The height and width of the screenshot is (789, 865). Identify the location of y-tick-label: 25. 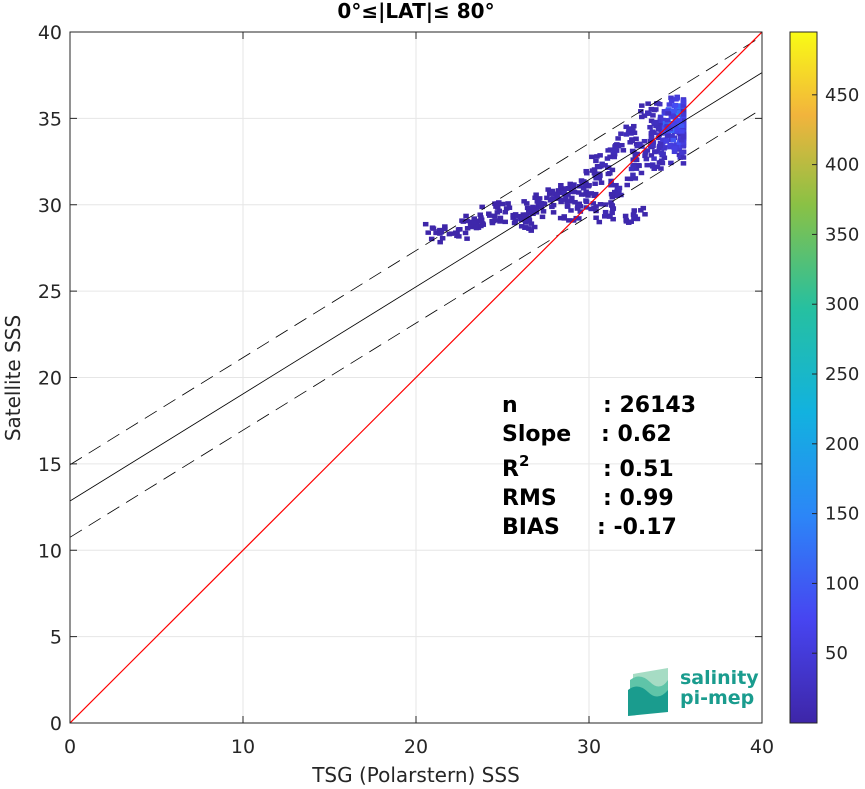
(50, 292).